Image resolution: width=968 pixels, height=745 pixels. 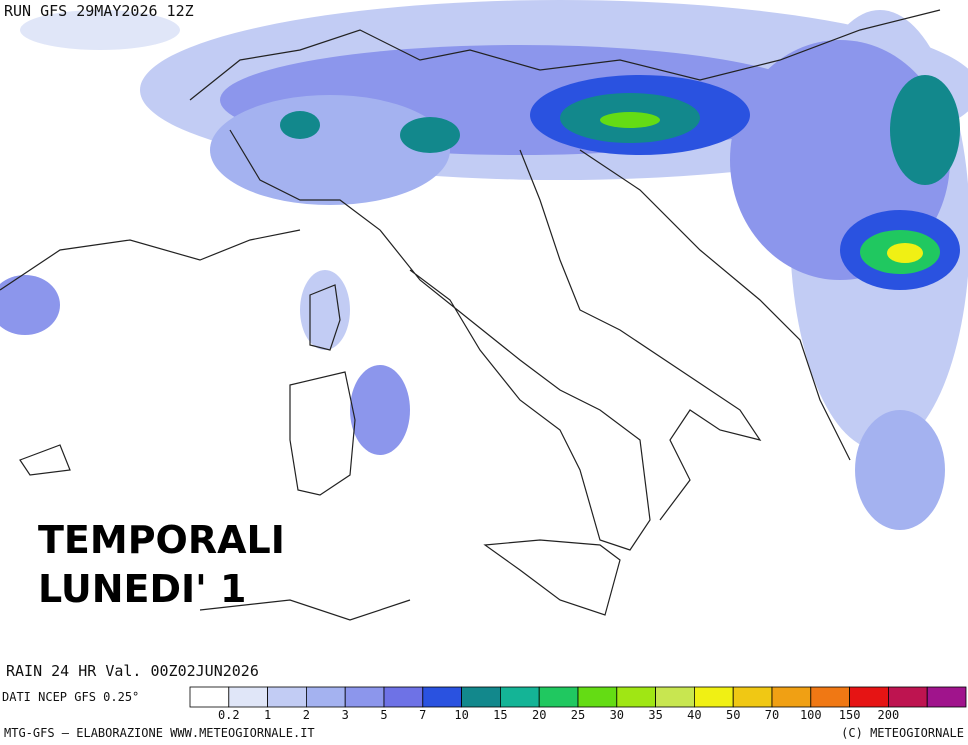 I want to click on legend-label: 30, so click(x=617, y=715).